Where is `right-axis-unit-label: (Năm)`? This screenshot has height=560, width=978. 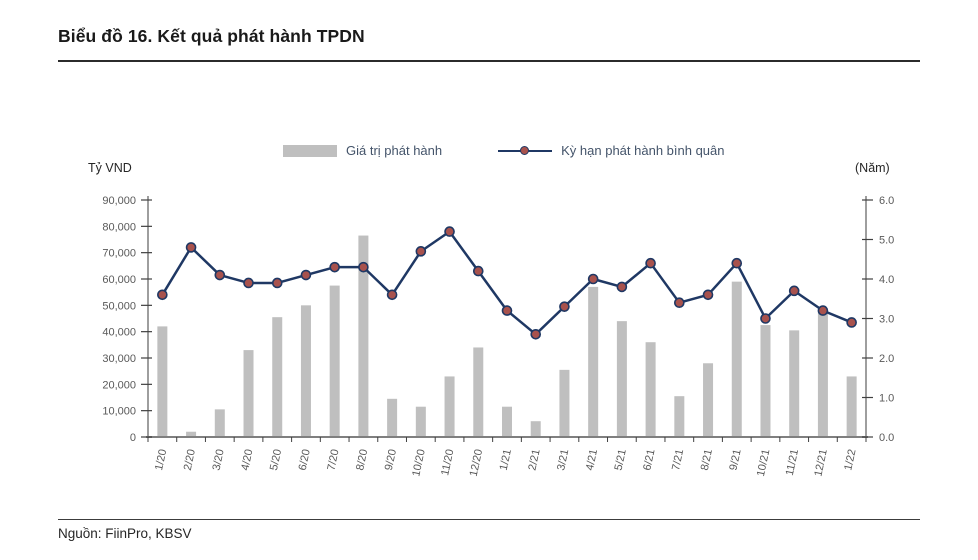
right-axis-unit-label: (Năm) is located at coordinates (872, 168).